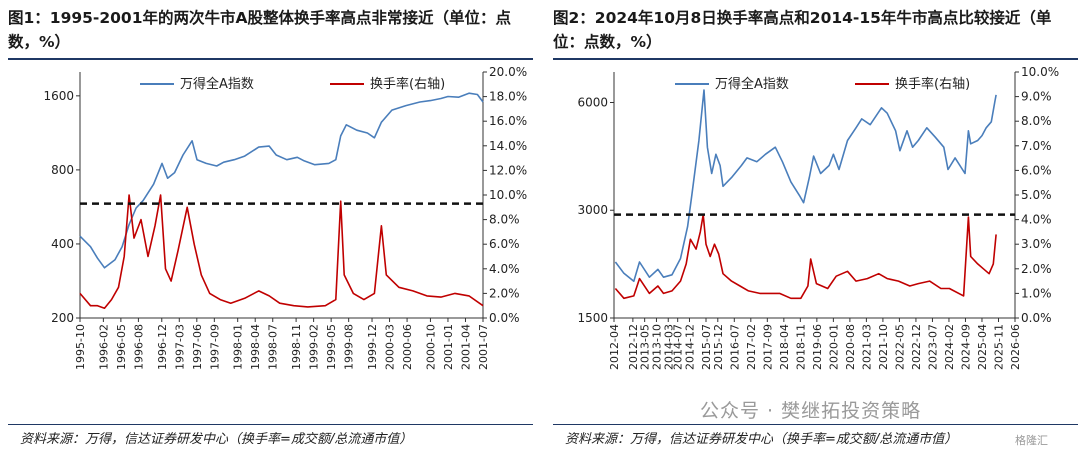 This screenshot has height=457, width=1080. Describe the element at coordinates (372, 347) in the screenshot. I see `x-tick-label: 1999-12` at that location.